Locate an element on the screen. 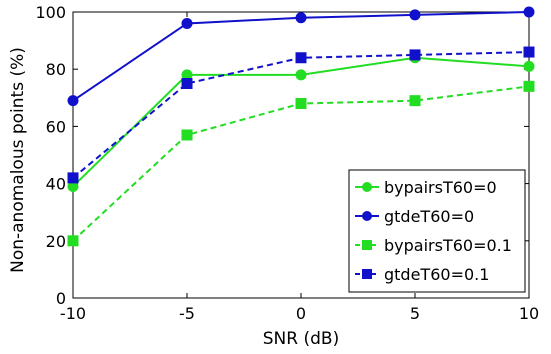 The height and width of the screenshot is (354, 551). x-tick-label: -10 is located at coordinates (73, 313).